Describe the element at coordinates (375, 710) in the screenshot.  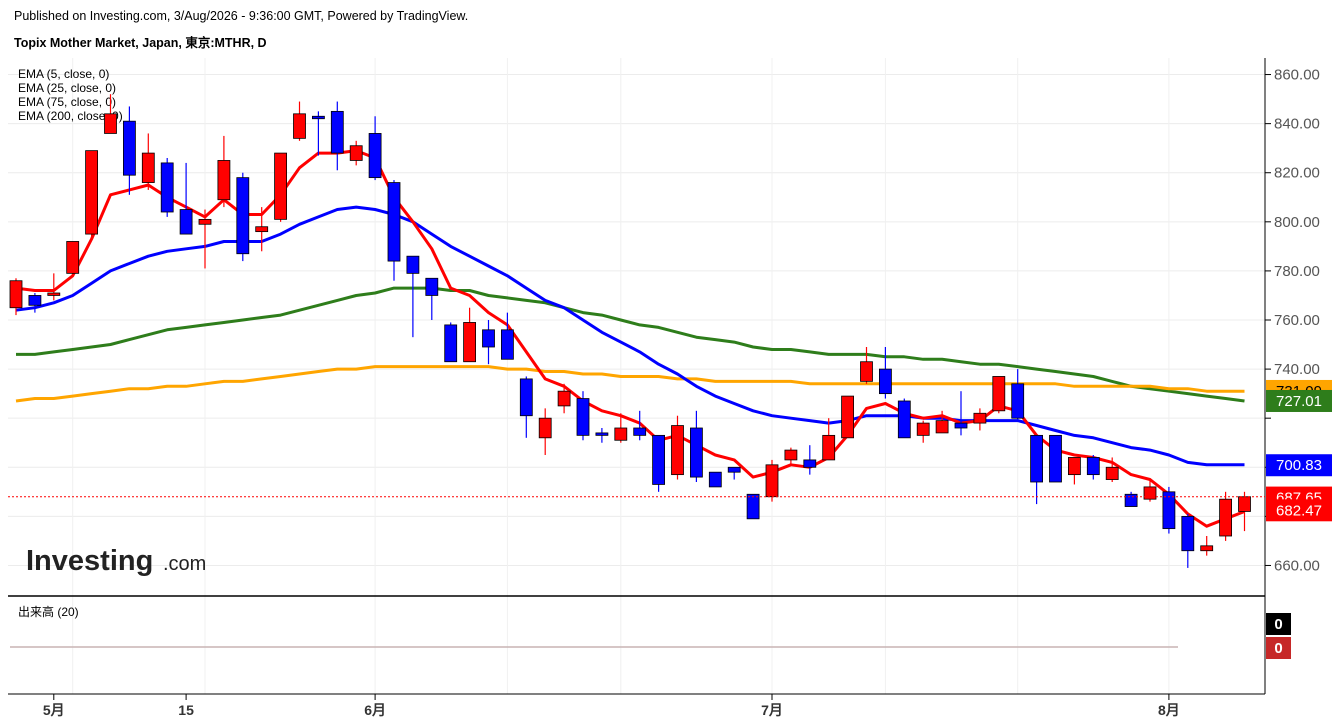
I see `x-axis-label: 6月` at that location.